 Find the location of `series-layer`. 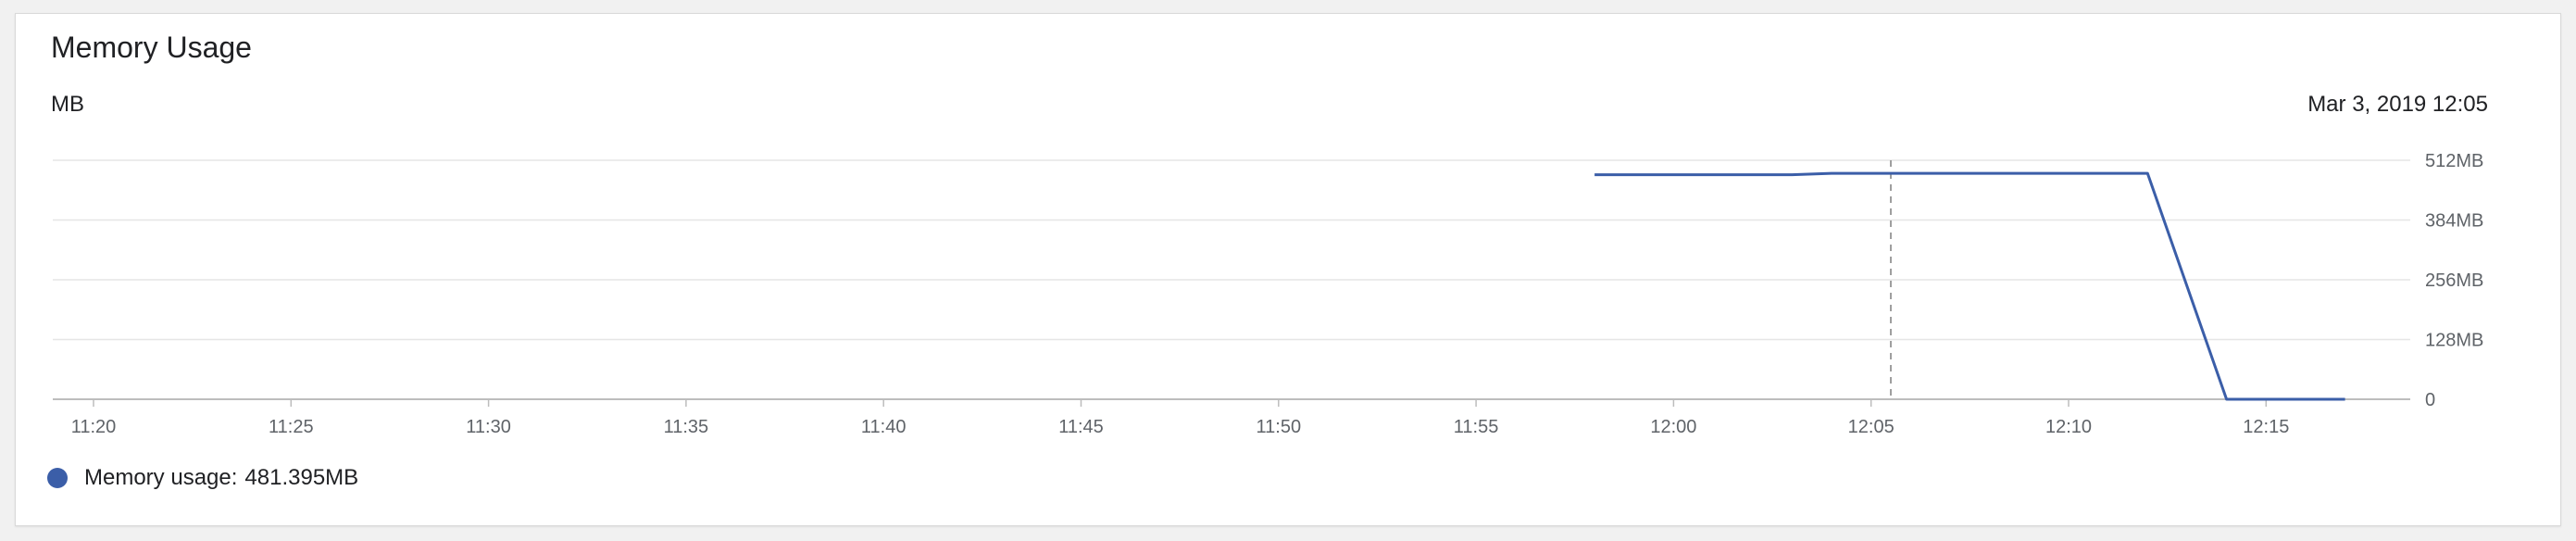

series-layer is located at coordinates (1970, 286).